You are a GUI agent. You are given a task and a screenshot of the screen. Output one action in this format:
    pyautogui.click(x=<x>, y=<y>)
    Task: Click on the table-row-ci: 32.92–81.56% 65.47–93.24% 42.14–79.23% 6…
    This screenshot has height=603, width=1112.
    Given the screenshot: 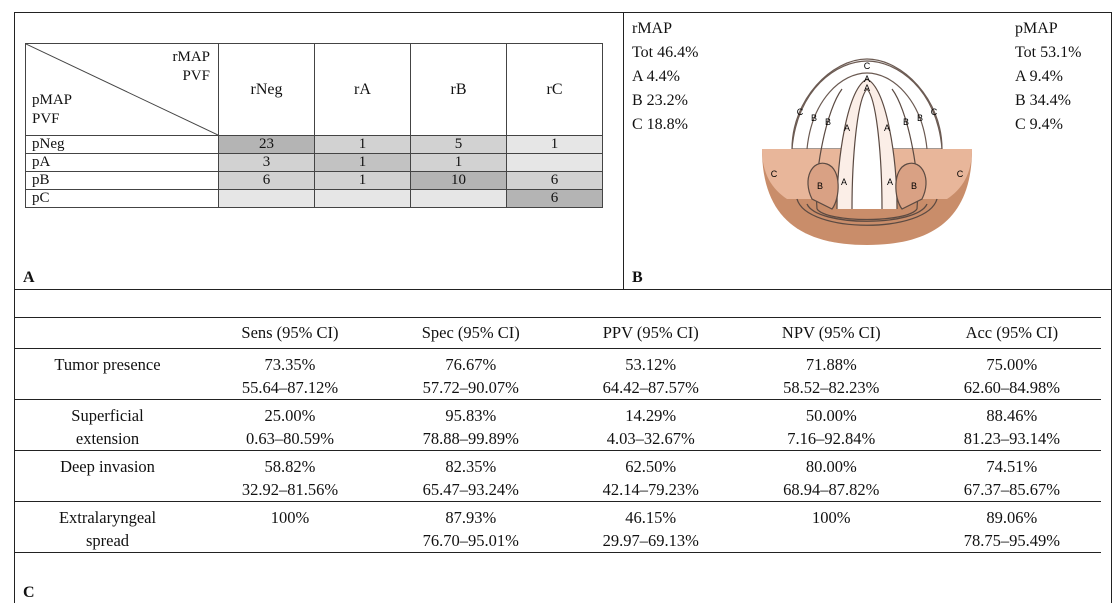 What is the action you would take?
    pyautogui.click(x=558, y=490)
    